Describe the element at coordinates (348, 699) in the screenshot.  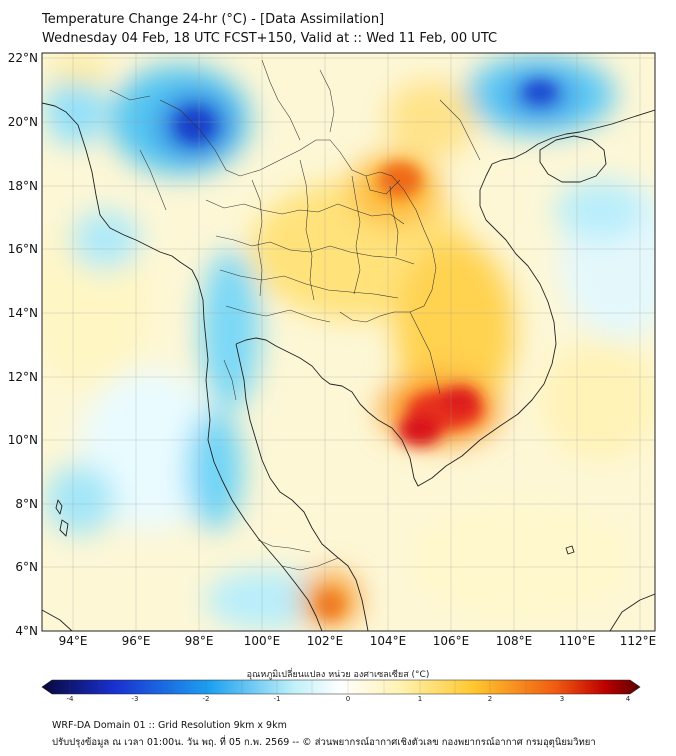
I see `colorbar-tick: 0` at that location.